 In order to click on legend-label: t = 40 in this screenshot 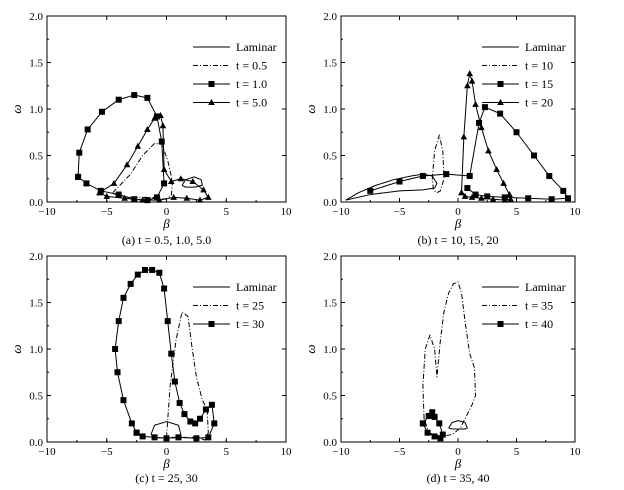, I will do `click(539, 324)`.